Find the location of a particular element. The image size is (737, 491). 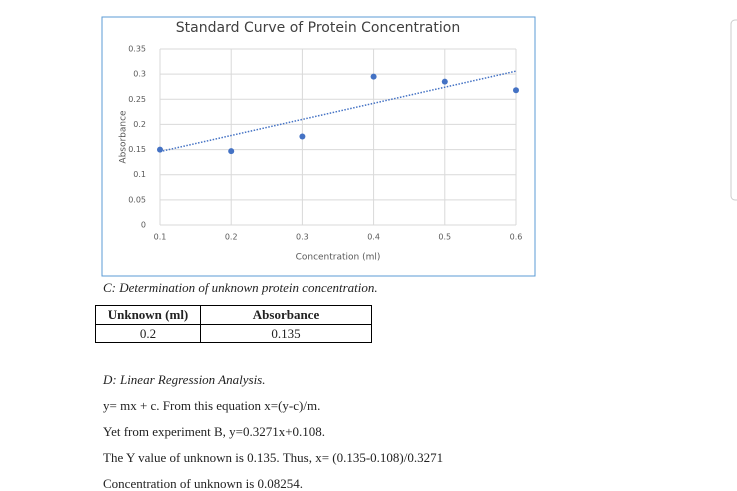

x-tick-label: 0.6 is located at coordinates (516, 237).